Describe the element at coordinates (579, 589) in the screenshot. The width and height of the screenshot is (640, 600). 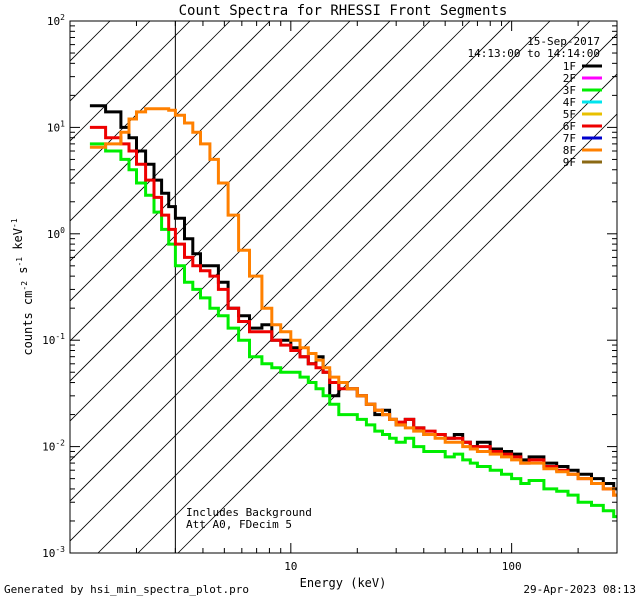
I see `timestamp-label: 29-Apr-2023 08:13` at that location.